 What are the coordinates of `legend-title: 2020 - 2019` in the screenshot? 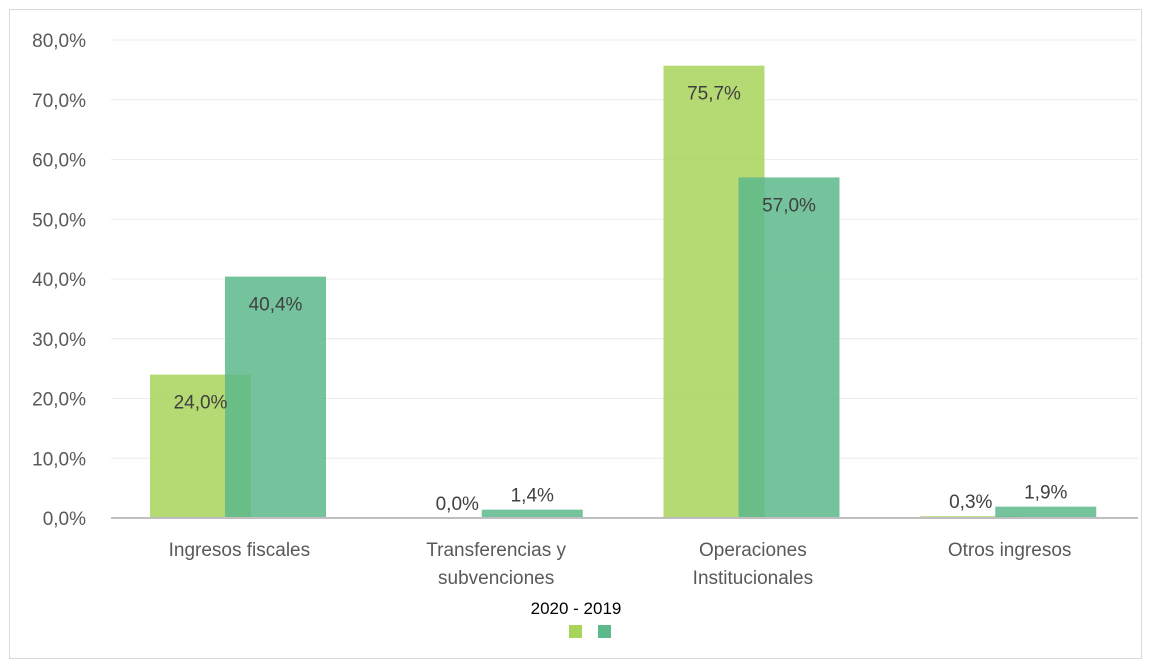 It's located at (576, 608).